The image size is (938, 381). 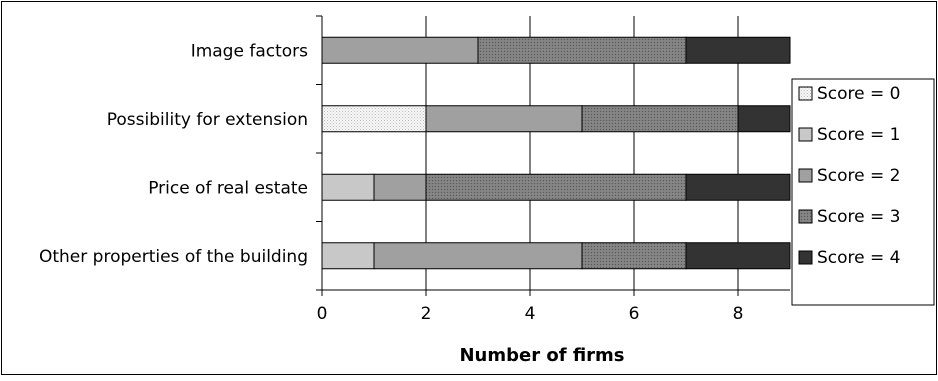 What do you see at coordinates (858, 258) in the screenshot?
I see `legend-entry: Score = 4` at bounding box center [858, 258].